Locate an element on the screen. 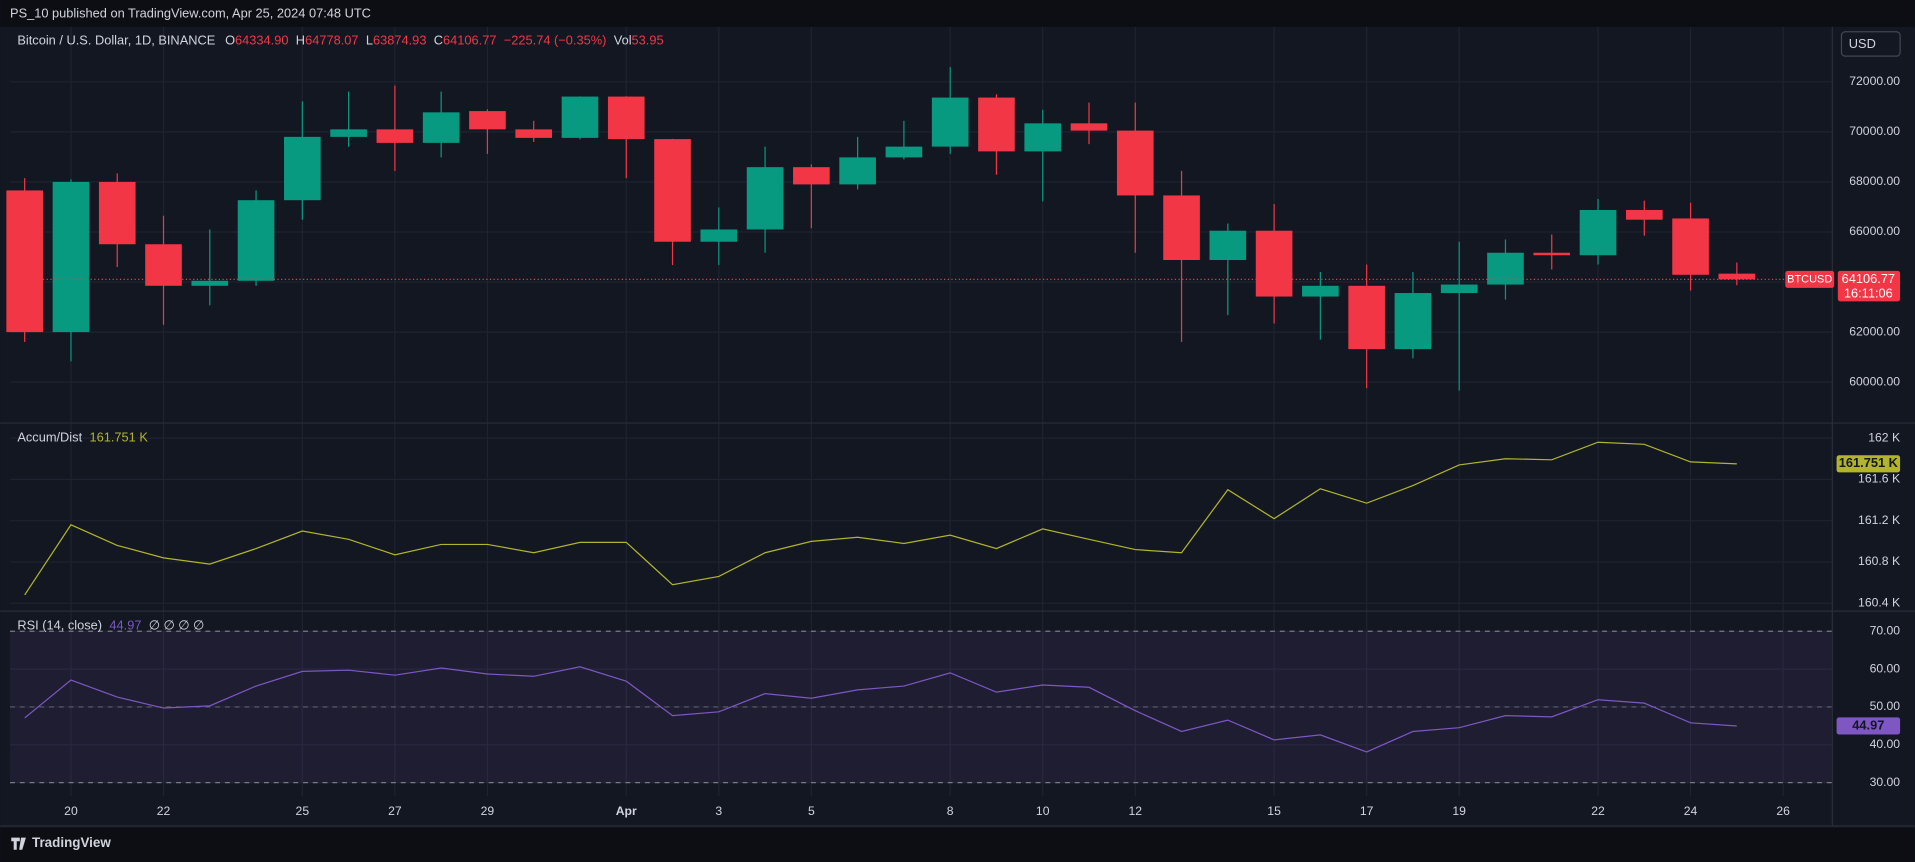 The image size is (1915, 862). y-tick-label: 161.2 K is located at coordinates (1879, 520).